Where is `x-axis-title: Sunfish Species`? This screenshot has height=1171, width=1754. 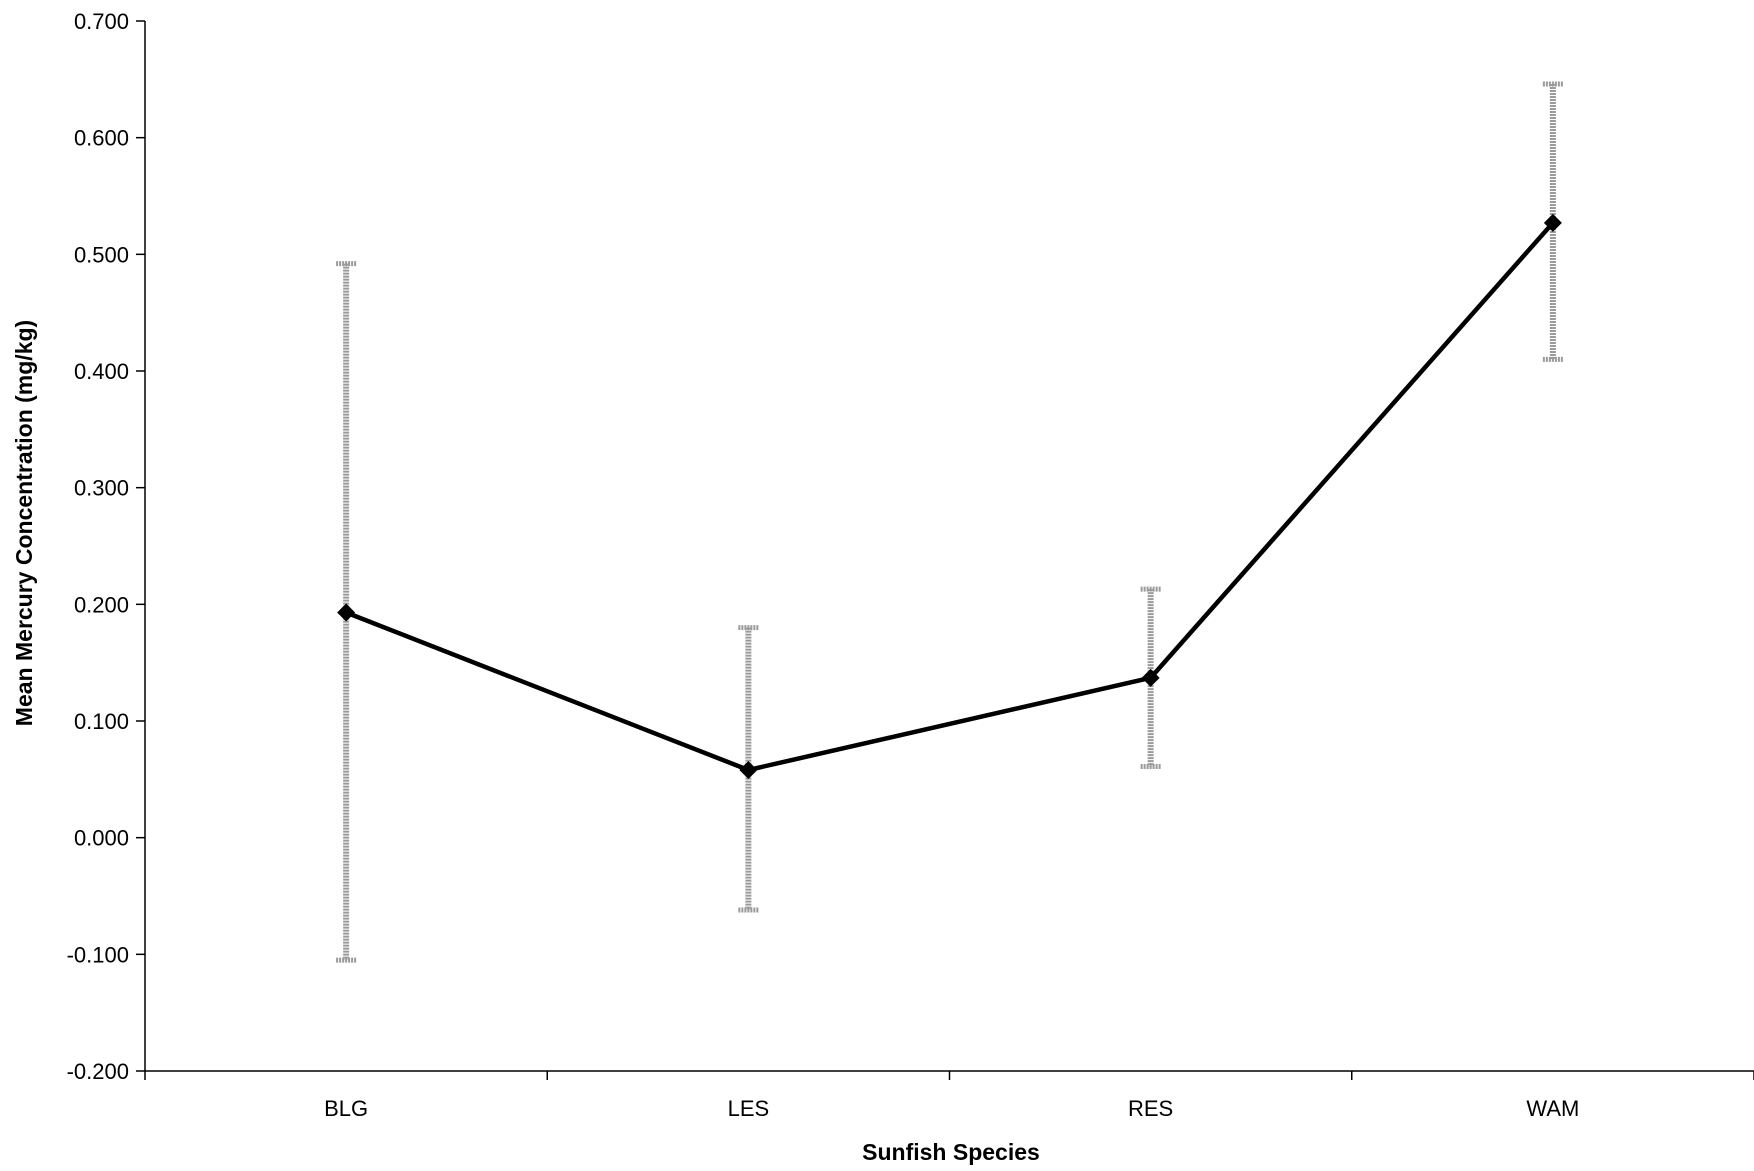 x-axis-title: Sunfish Species is located at coordinates (951, 1152).